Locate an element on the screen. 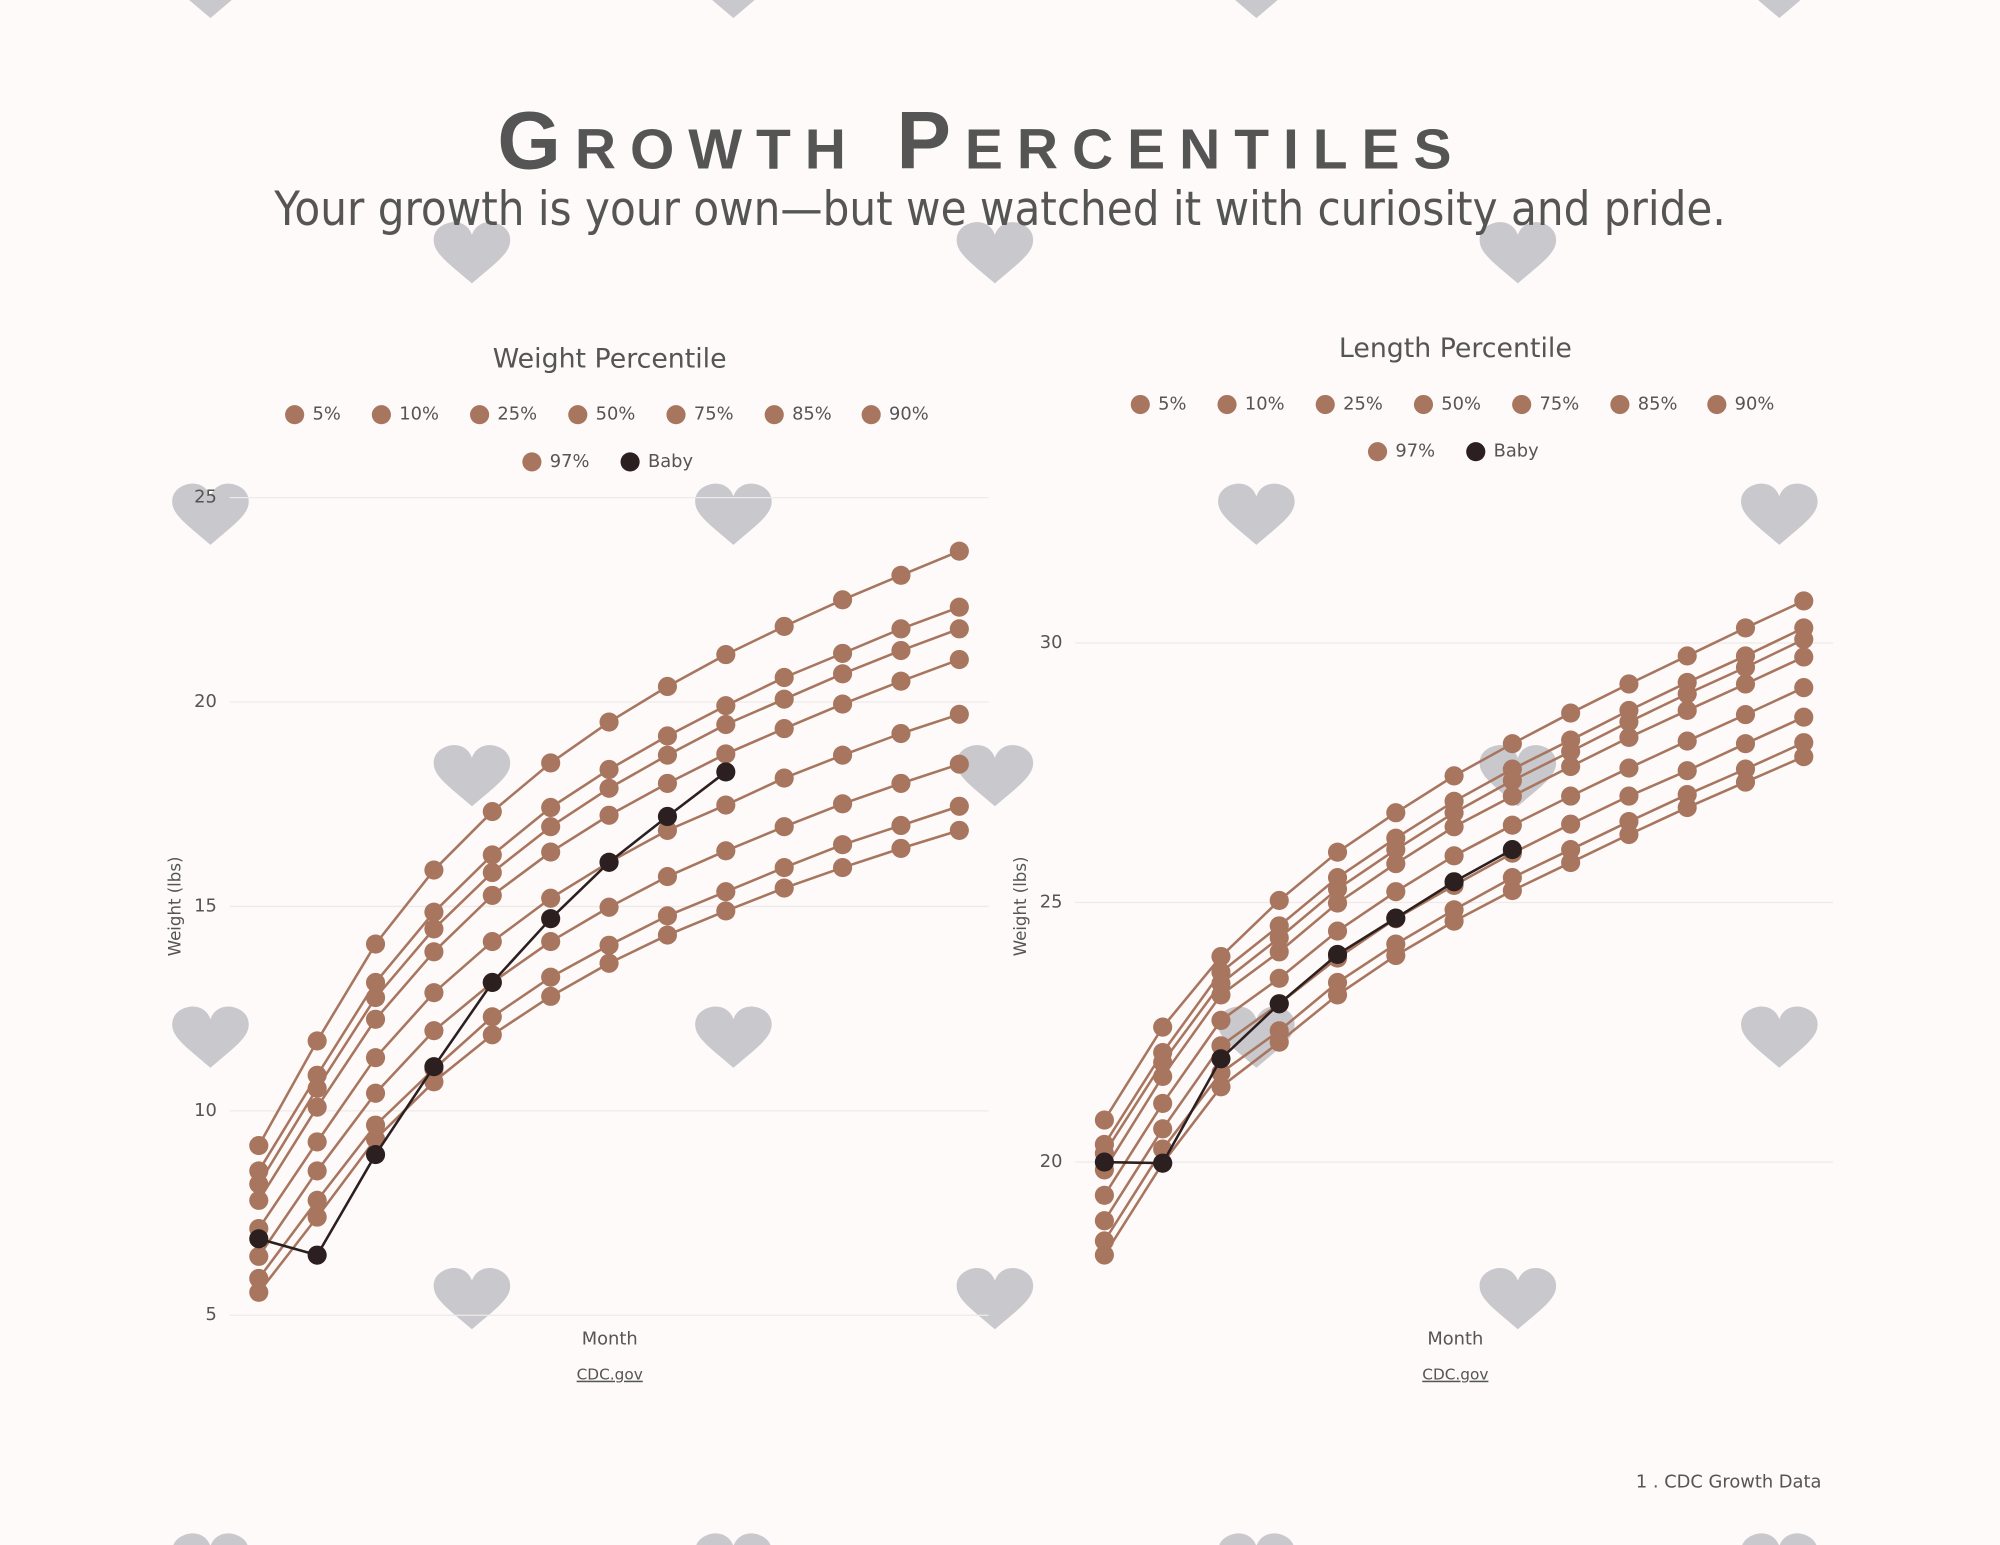 This screenshot has height=1545, width=2000. y-tick-label: 15 is located at coordinates (205, 905).